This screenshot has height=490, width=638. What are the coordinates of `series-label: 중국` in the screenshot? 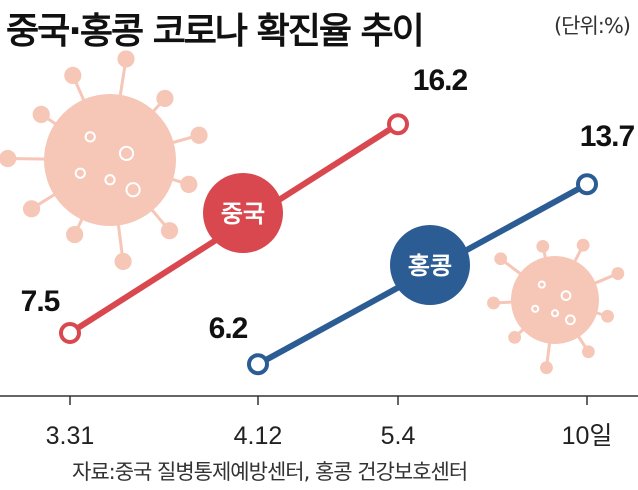 It's located at (243, 214).